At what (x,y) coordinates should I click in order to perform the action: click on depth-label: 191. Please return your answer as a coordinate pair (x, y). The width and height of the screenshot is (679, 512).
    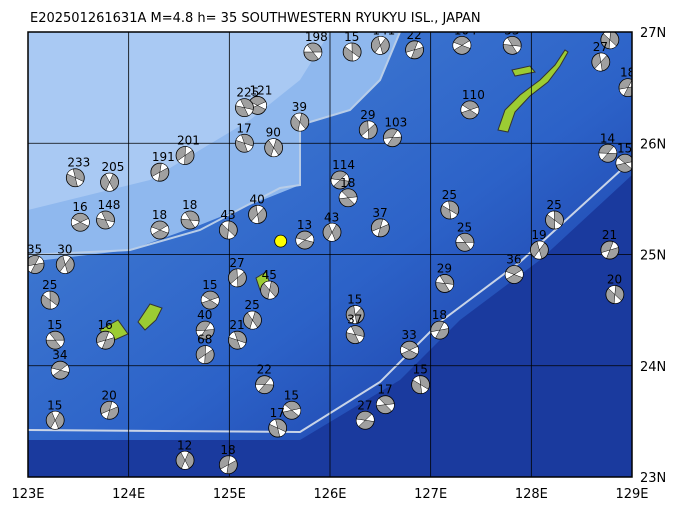
    Looking at the image, I should click on (163, 157).